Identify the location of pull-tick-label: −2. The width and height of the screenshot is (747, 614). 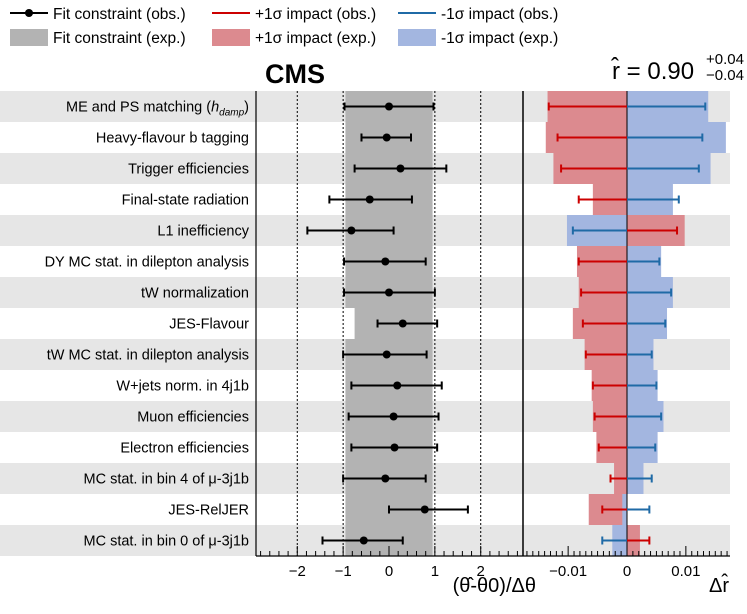
(297, 571).